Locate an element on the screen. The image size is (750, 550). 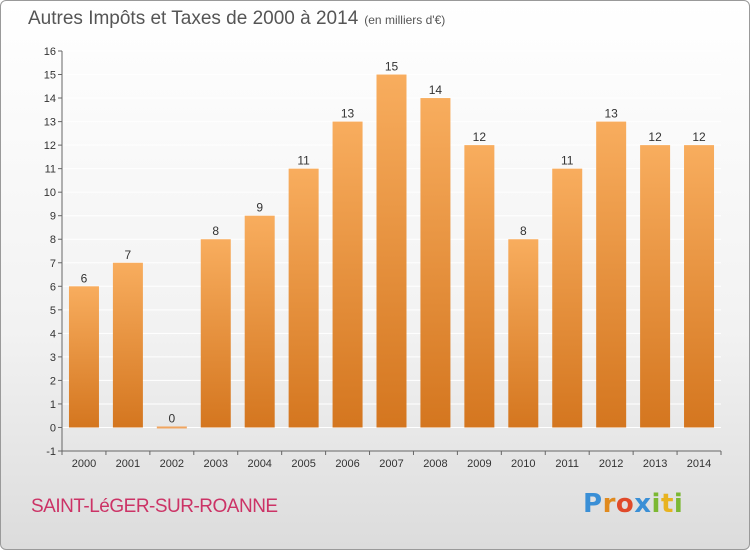
y-tick-label: 9 is located at coordinates (53, 217).